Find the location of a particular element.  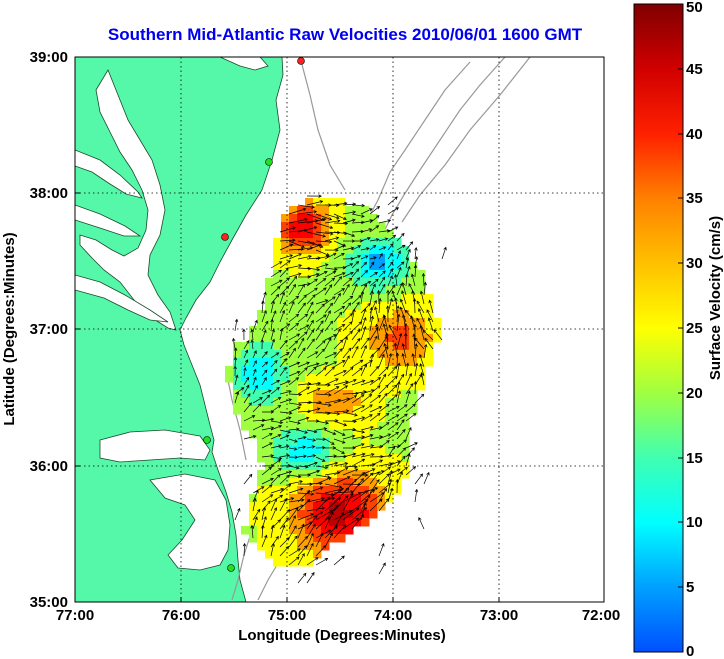

colorbar-tick-label: 50 is located at coordinates (694, 8).